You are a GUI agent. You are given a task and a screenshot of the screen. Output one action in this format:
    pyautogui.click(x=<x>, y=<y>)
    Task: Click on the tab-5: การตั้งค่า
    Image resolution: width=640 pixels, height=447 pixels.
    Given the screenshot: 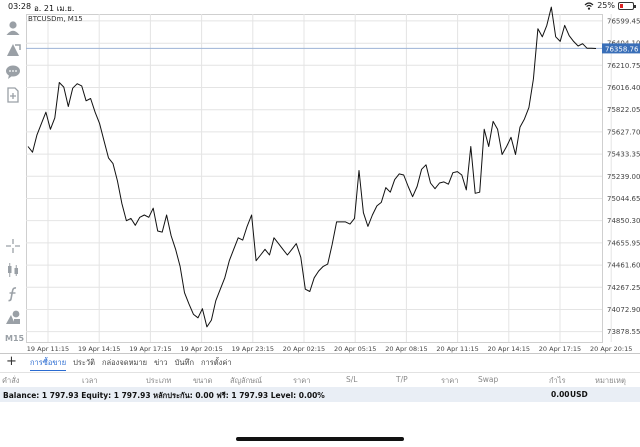 What is the action you would take?
    pyautogui.click(x=216, y=362)
    